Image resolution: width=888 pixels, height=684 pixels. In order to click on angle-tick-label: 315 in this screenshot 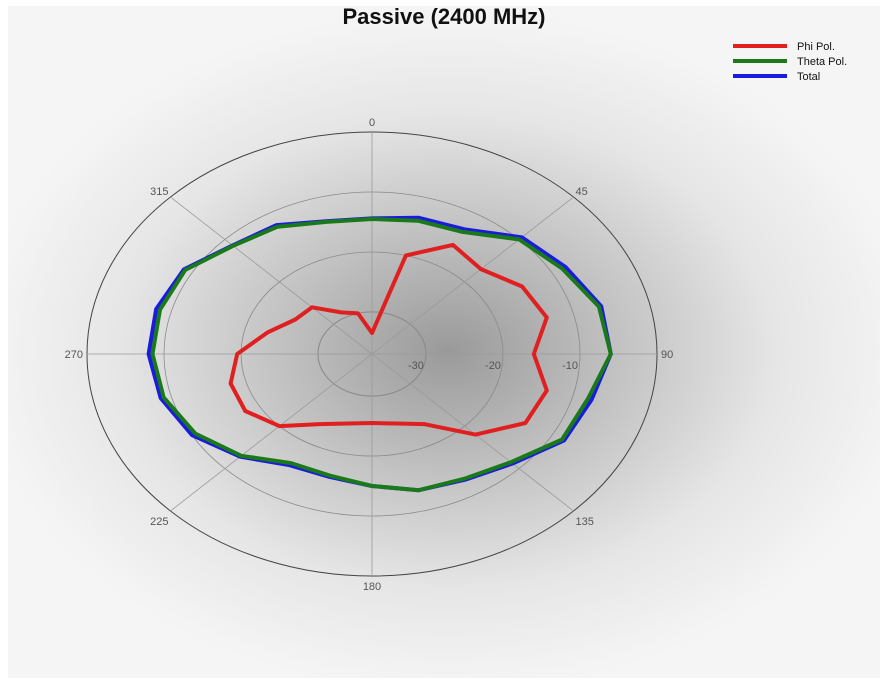, I will do `click(159, 192)`.